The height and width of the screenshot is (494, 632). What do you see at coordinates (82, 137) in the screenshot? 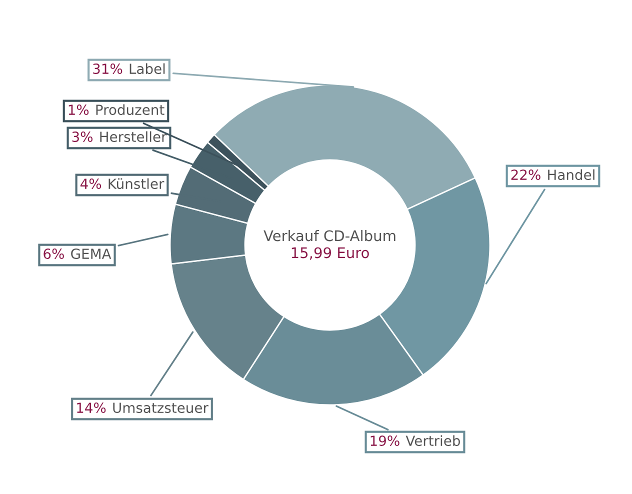
I see `data-label: 3%` at bounding box center [82, 137].